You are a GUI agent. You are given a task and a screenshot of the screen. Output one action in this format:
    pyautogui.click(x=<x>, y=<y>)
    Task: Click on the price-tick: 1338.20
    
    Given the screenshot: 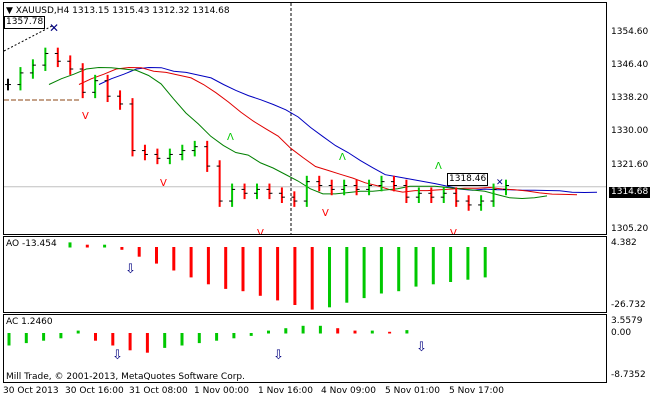 What is the action you would take?
    pyautogui.click(x=630, y=98)
    